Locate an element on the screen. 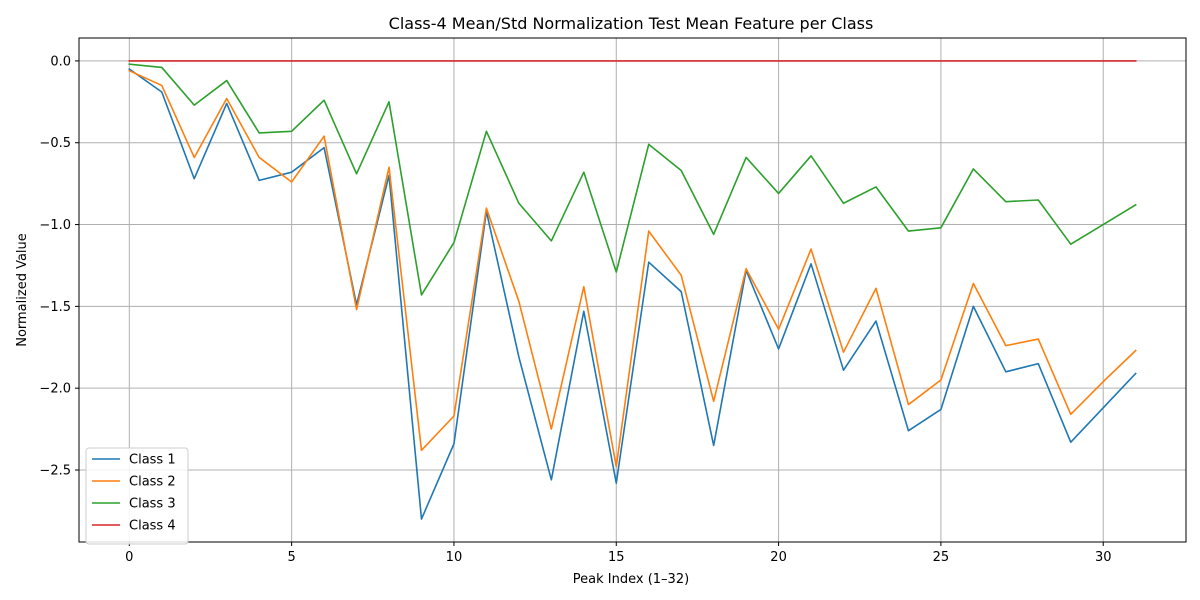 This screenshot has height=600, width=1200. x-tick-label: 5 is located at coordinates (291, 557).